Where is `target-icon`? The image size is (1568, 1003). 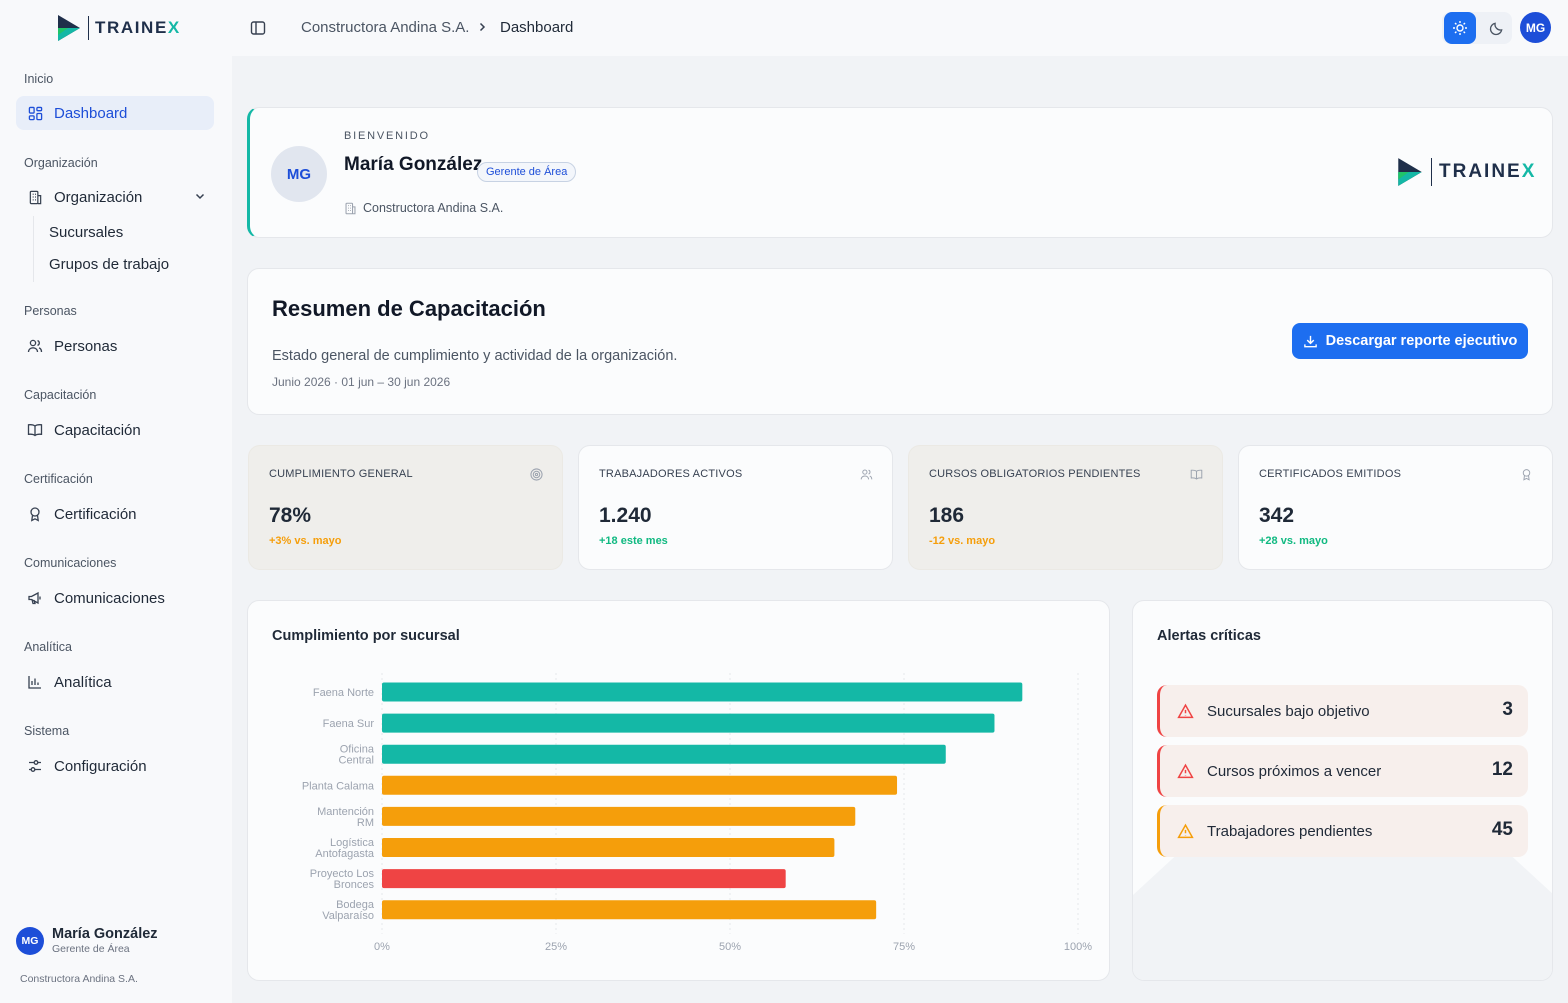 target-icon is located at coordinates (536, 474).